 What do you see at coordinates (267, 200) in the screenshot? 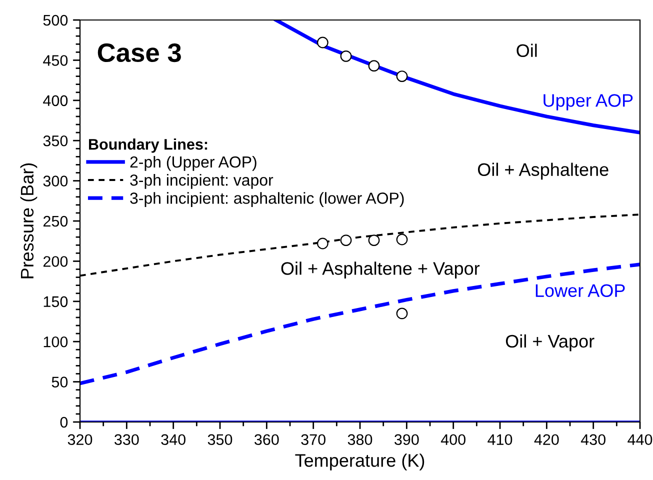
I see `legend-label: 3-ph incipient: asphaltenic (lower AOP)` at bounding box center [267, 200].